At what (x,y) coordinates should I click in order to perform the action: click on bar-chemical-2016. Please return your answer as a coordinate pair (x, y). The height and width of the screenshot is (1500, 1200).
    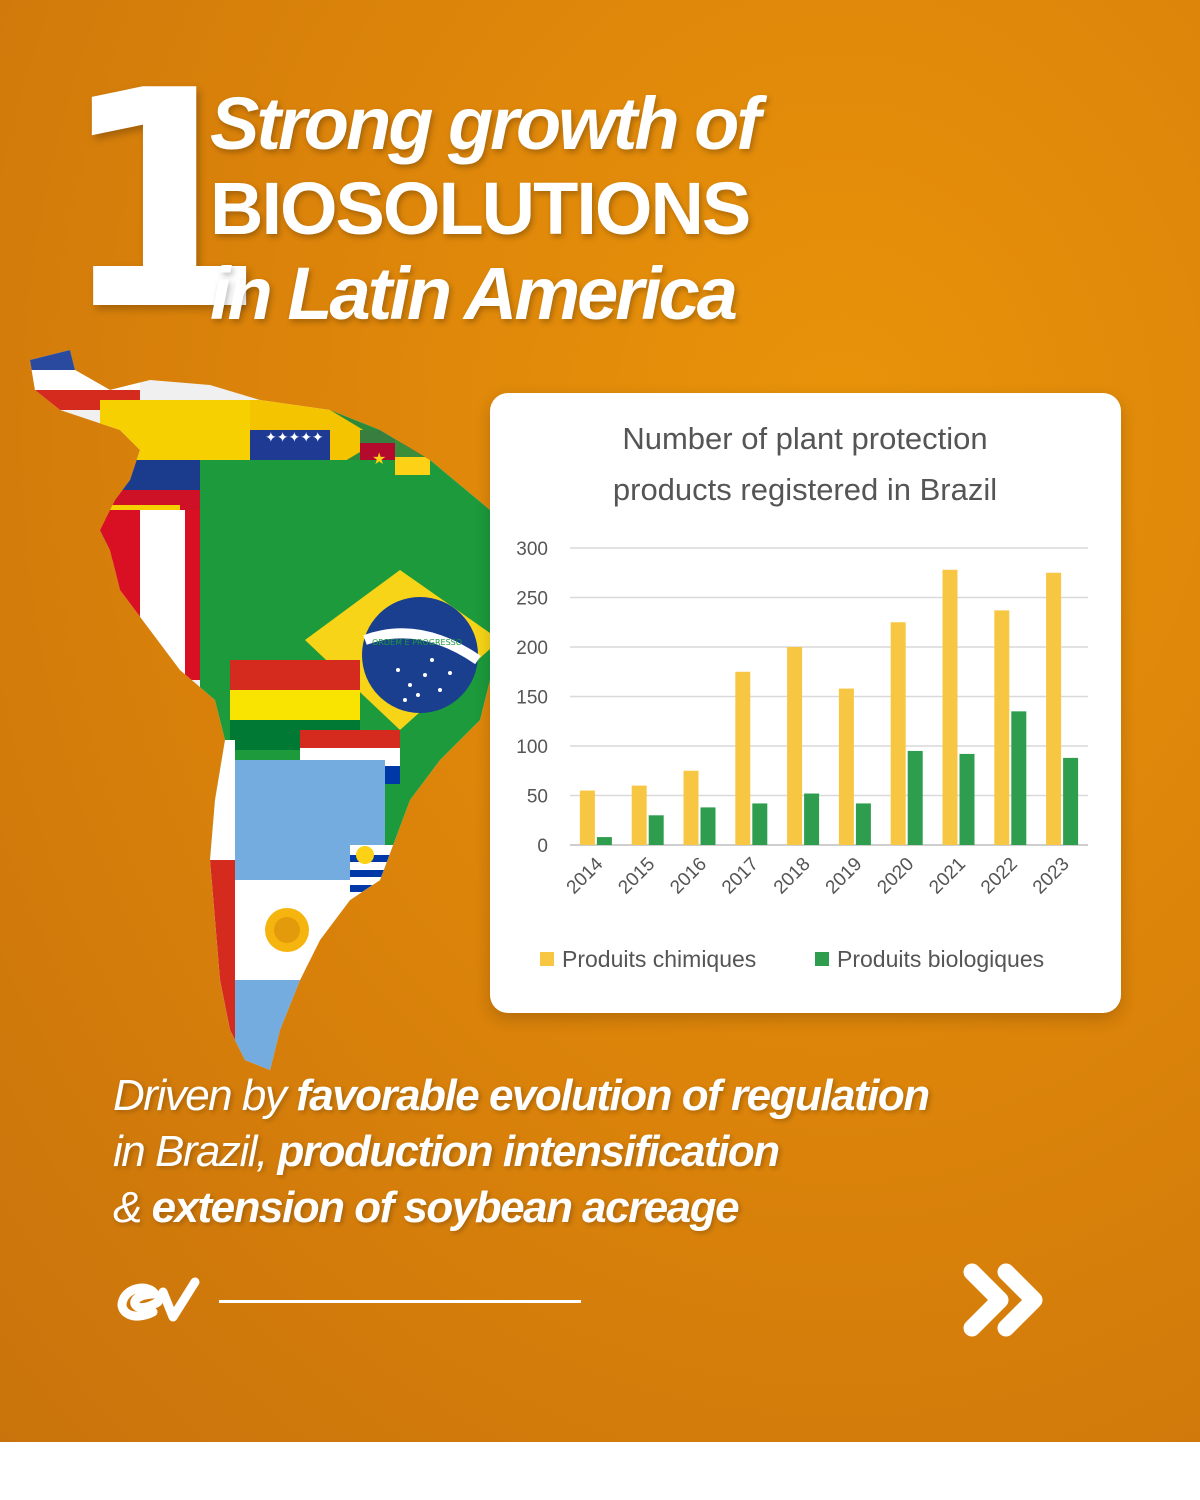
    Looking at the image, I should click on (691, 807).